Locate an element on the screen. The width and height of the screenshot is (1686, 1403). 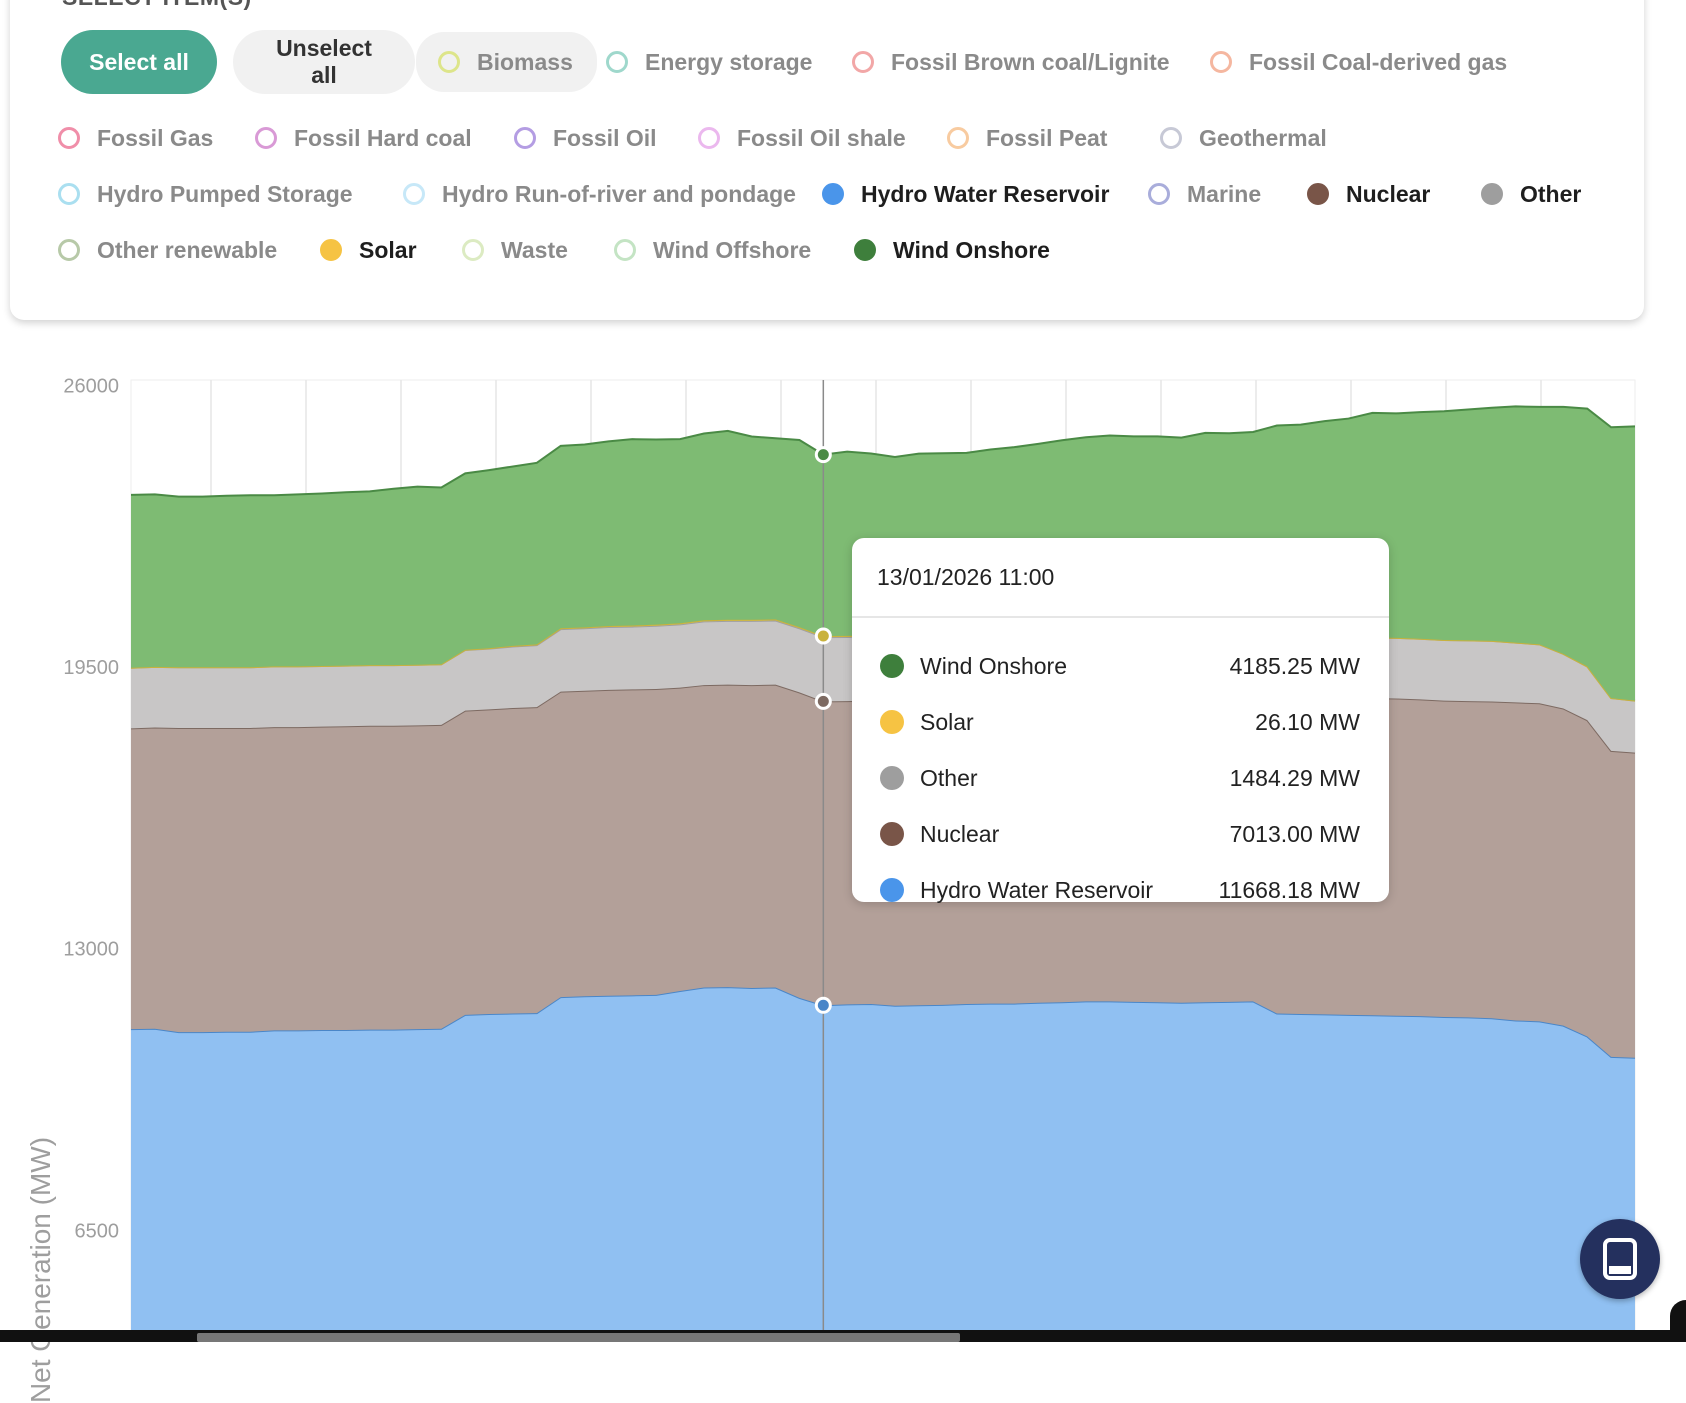
chip-label: Fossil Gas is located at coordinates (155, 137).